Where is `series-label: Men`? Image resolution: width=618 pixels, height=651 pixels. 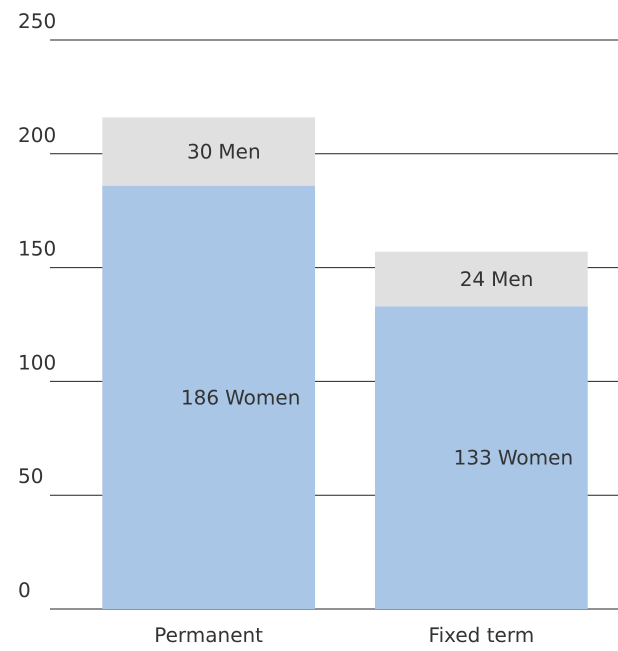
series-label: Men is located at coordinates (512, 278).